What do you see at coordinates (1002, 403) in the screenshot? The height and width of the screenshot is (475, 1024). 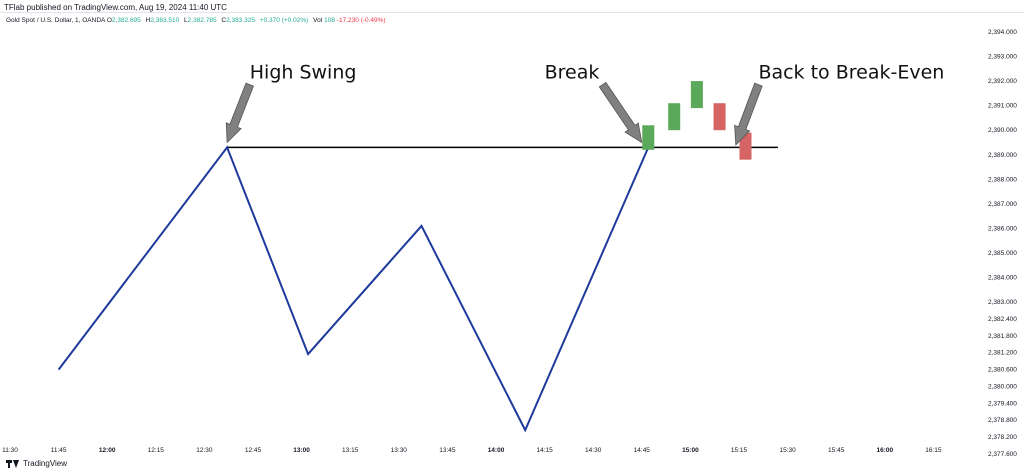 I see `y-tick-label-17: 2,379.400` at bounding box center [1002, 403].